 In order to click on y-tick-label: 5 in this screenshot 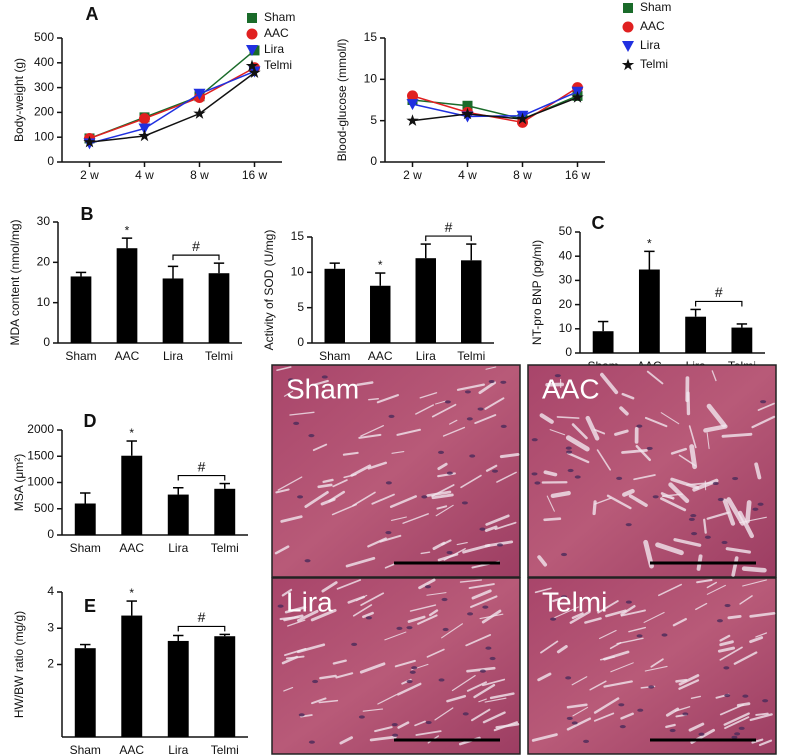, I will do `click(373, 120)`.